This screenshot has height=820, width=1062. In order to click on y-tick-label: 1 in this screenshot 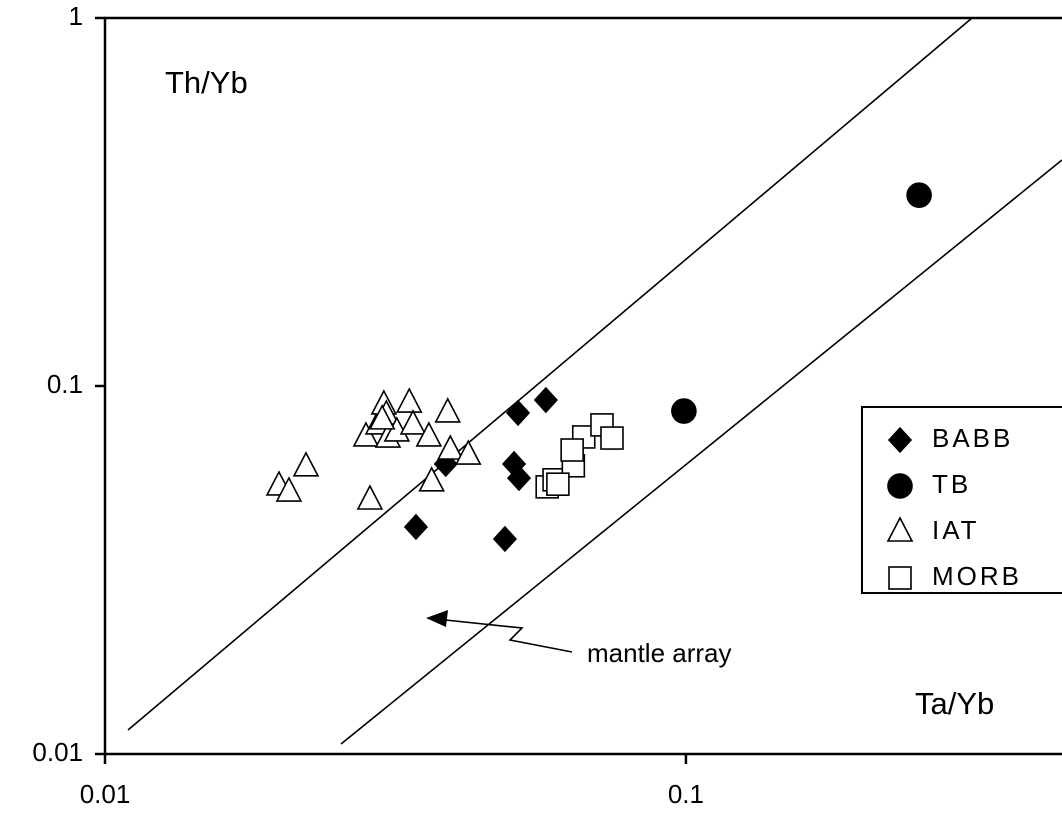, I will do `click(76, 16)`.